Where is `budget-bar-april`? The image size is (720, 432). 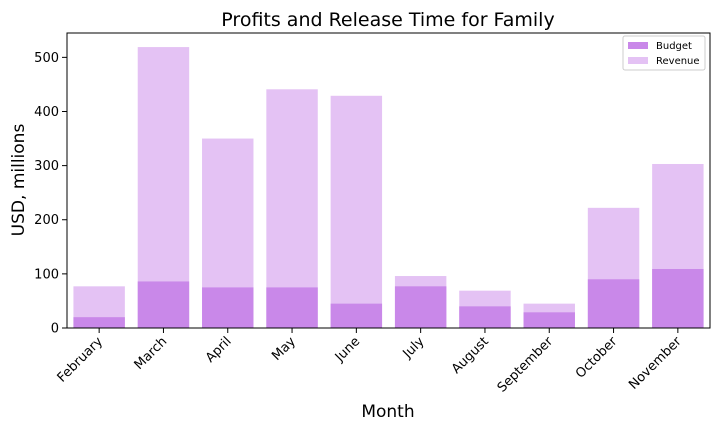
budget-bar-april is located at coordinates (228, 307).